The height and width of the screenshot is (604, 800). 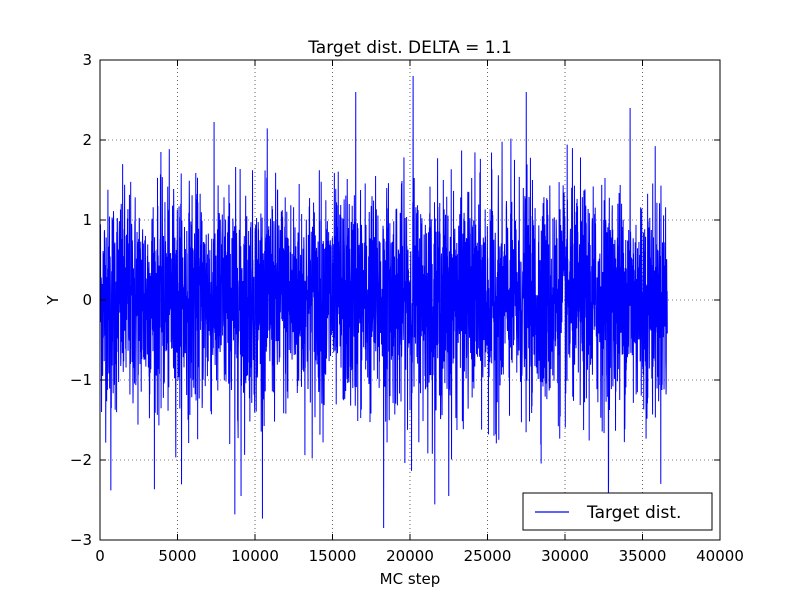 I want to click on x-tick-label: 5000, so click(x=177, y=556).